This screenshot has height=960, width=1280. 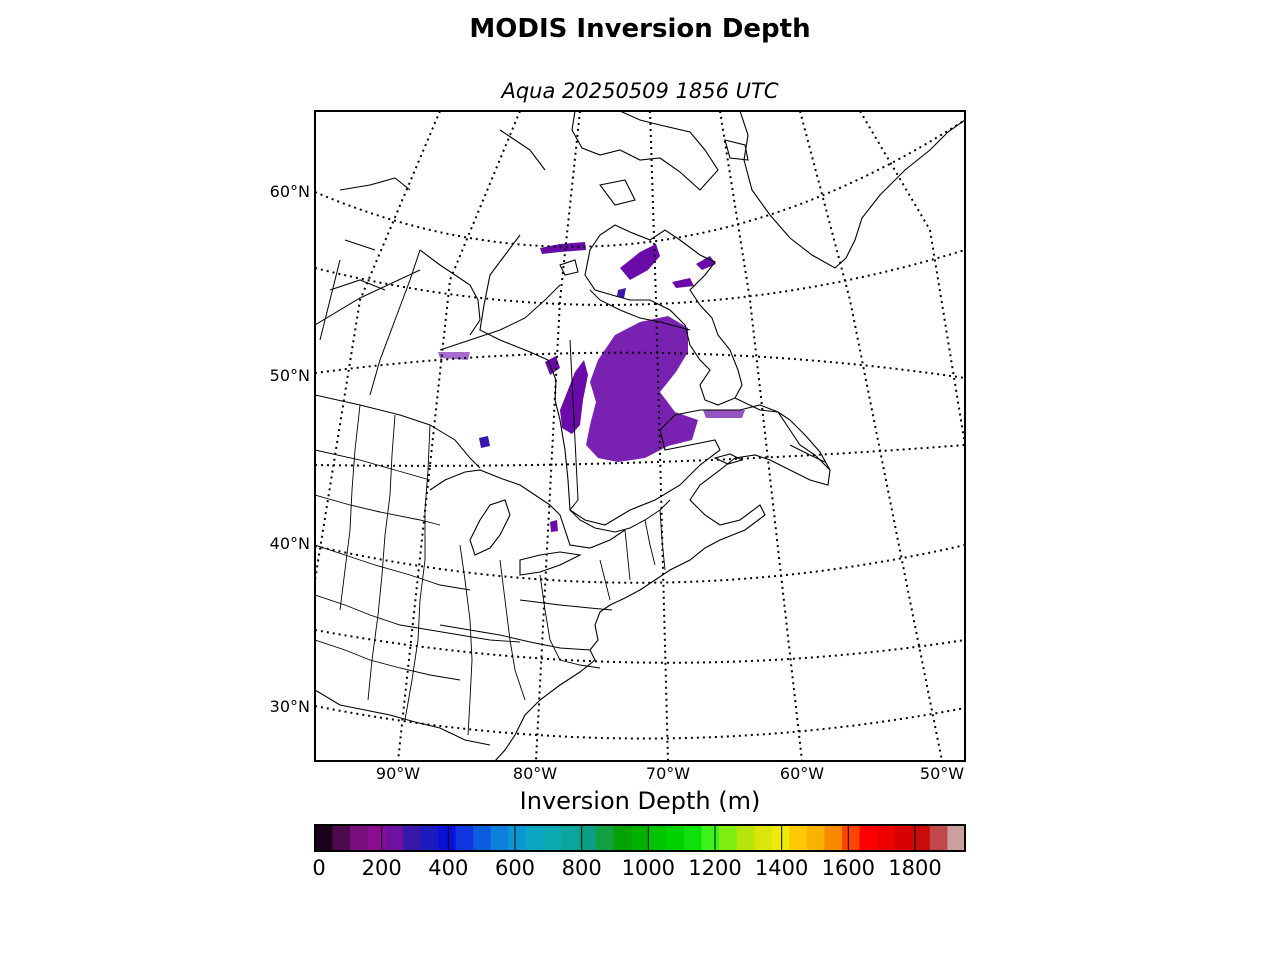 What do you see at coordinates (289, 543) in the screenshot?
I see `lat-label-40N: 40°N` at bounding box center [289, 543].